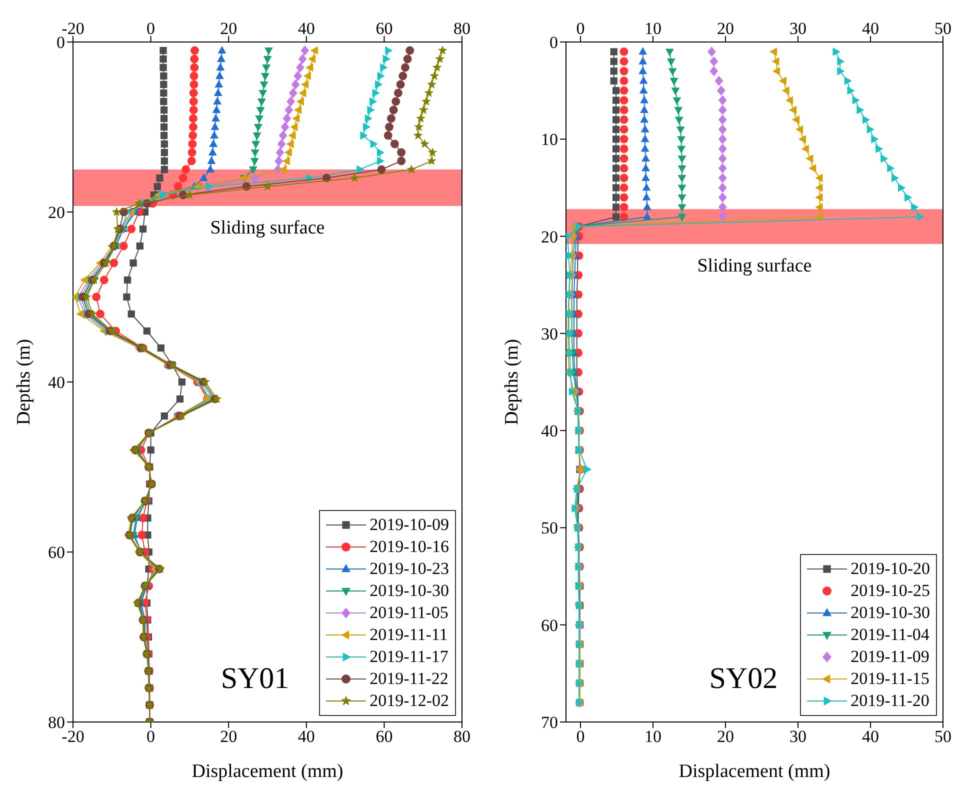 The width and height of the screenshot is (965, 793). I want to click on y-axis-title: Depths (m), so click(512, 382).